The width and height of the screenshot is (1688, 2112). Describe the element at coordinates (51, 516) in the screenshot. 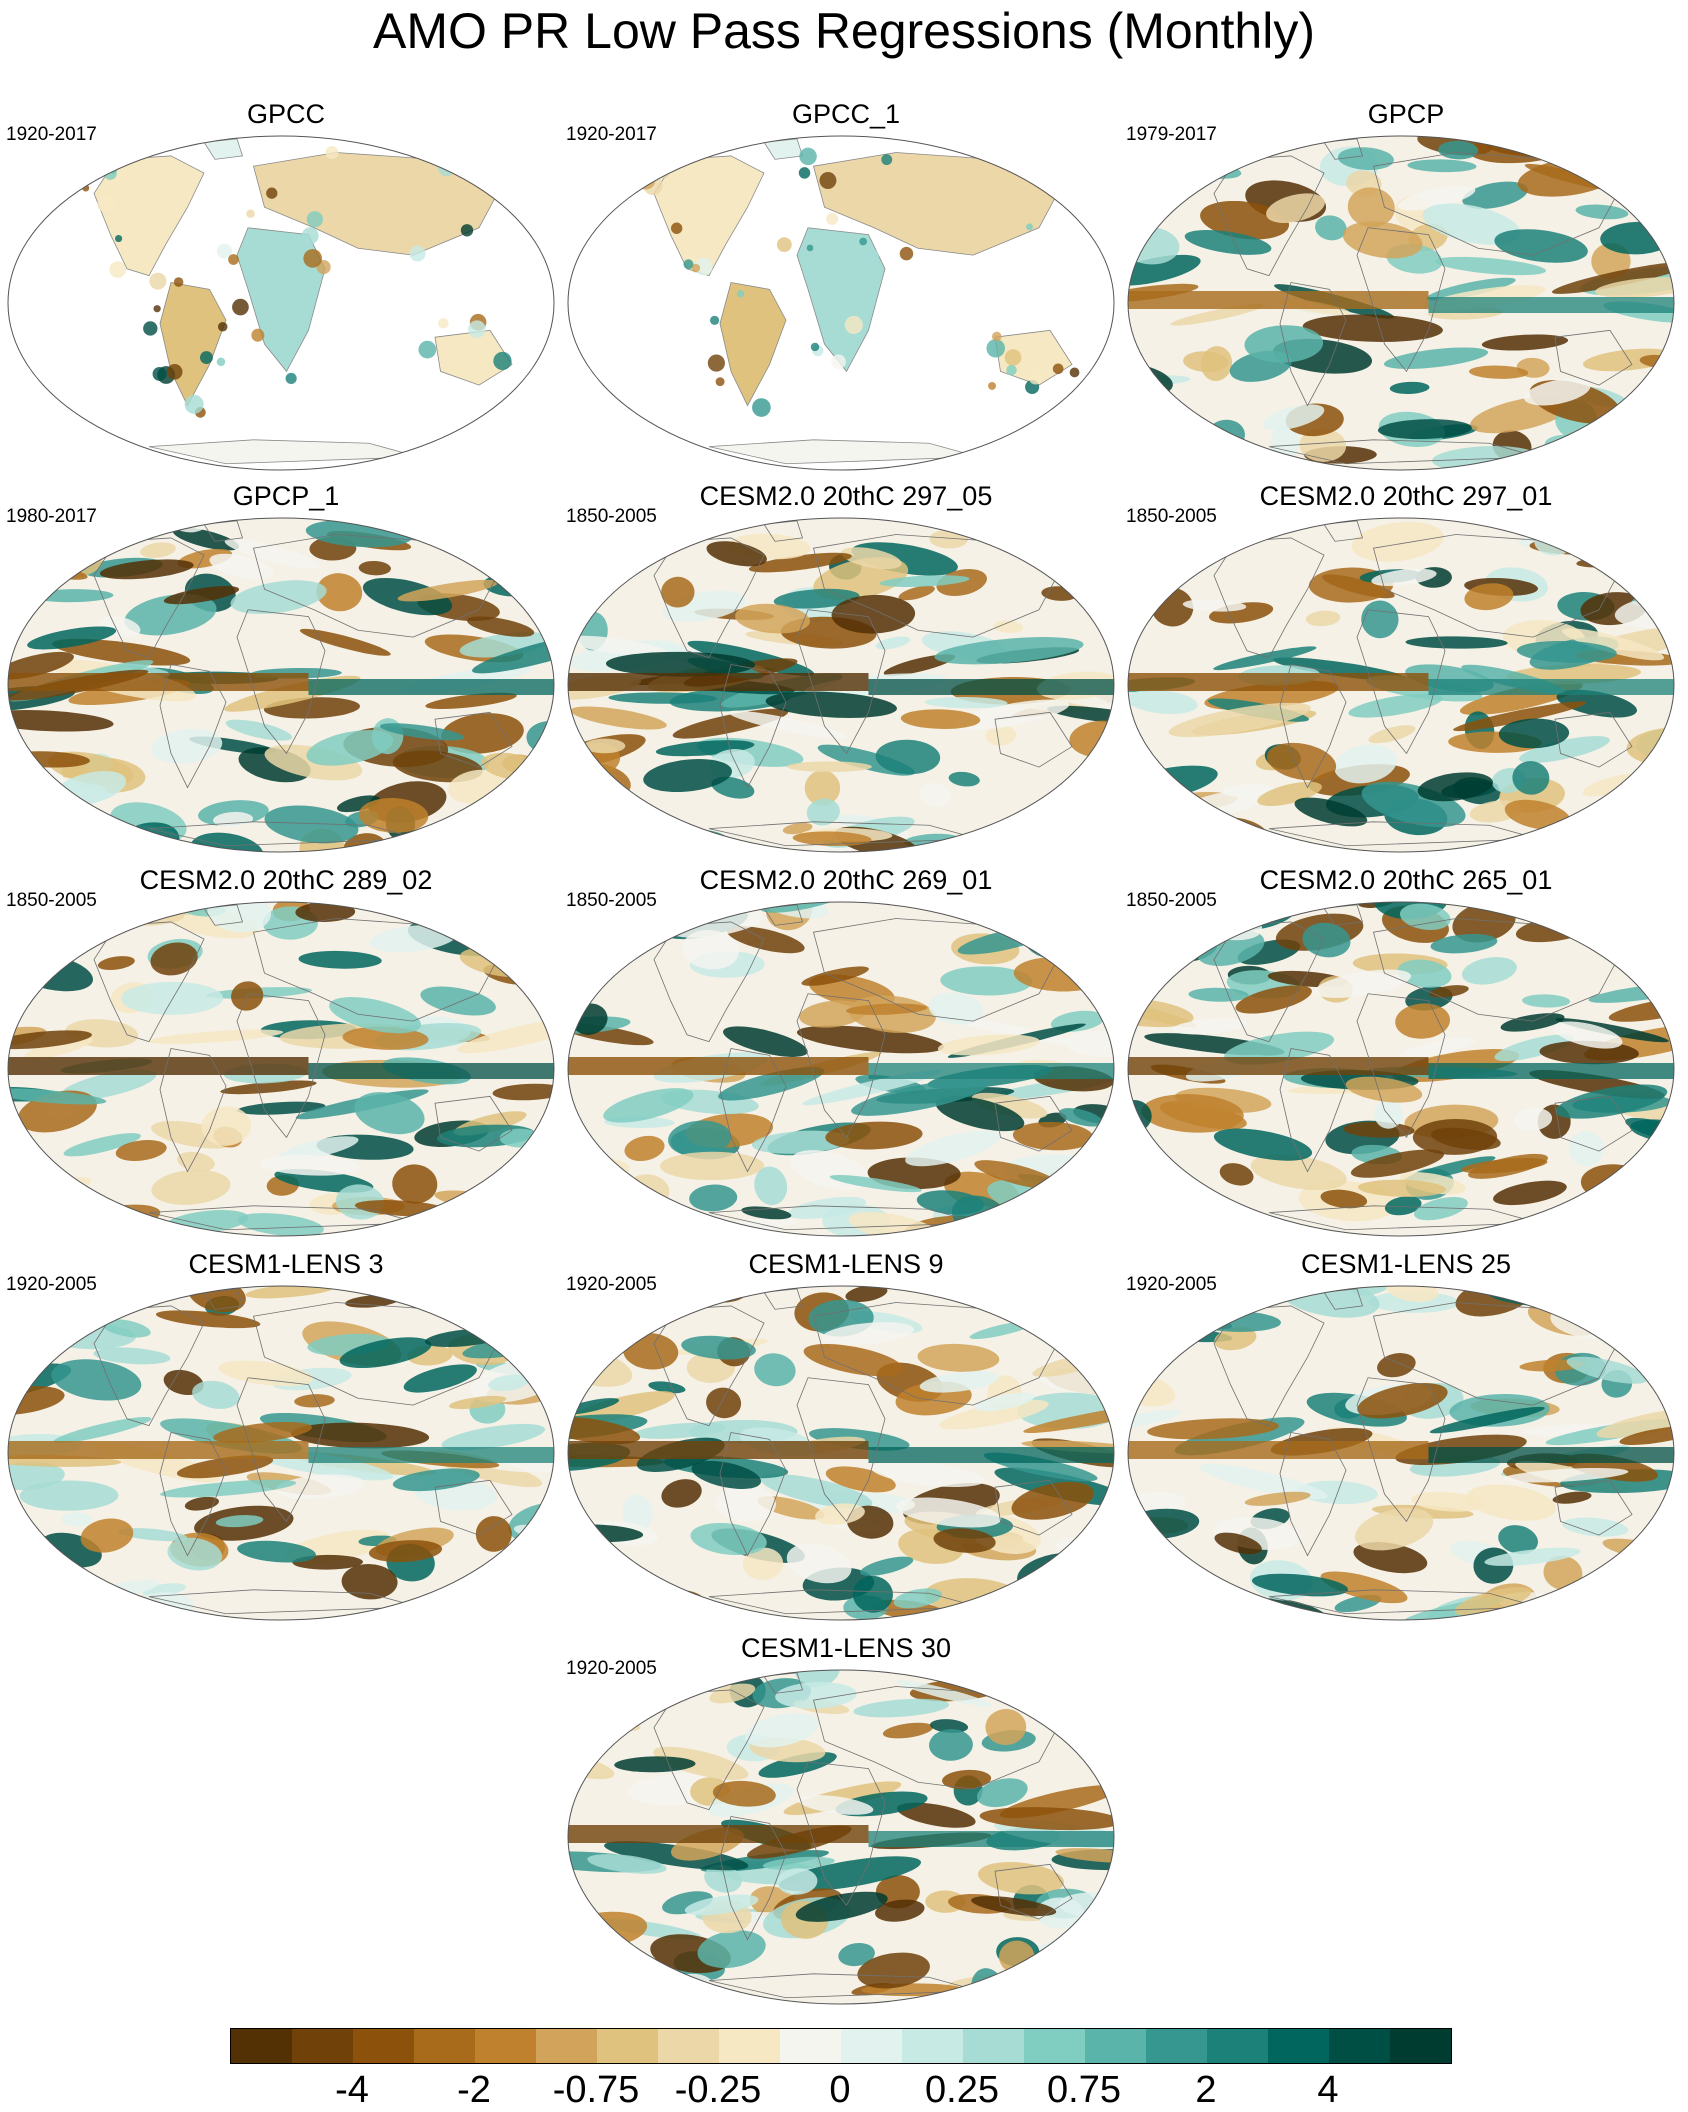

I see `panel-period: 1980-2017` at that location.